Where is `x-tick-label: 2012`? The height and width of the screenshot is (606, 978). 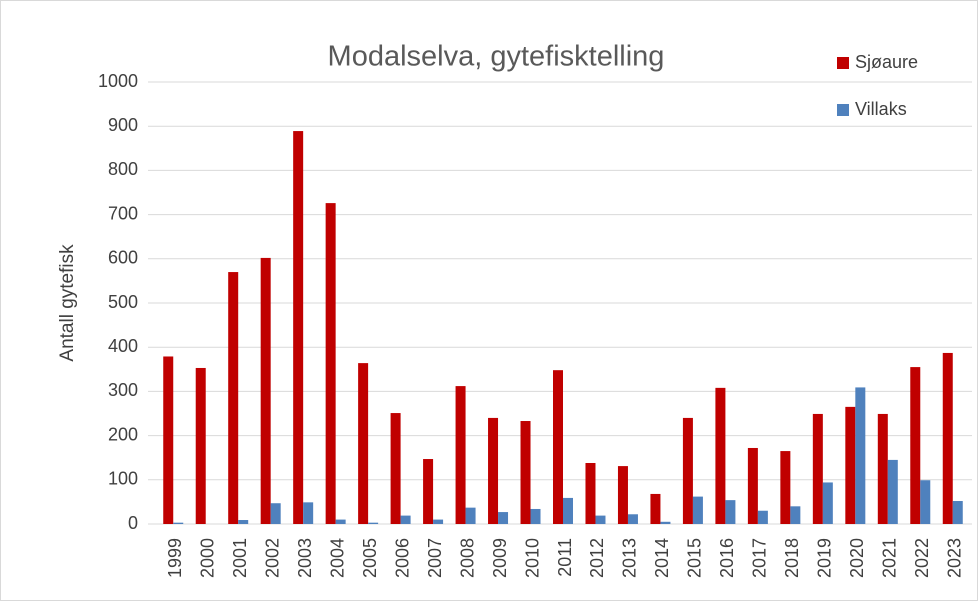
x-tick-label: 2012 is located at coordinates (597, 558).